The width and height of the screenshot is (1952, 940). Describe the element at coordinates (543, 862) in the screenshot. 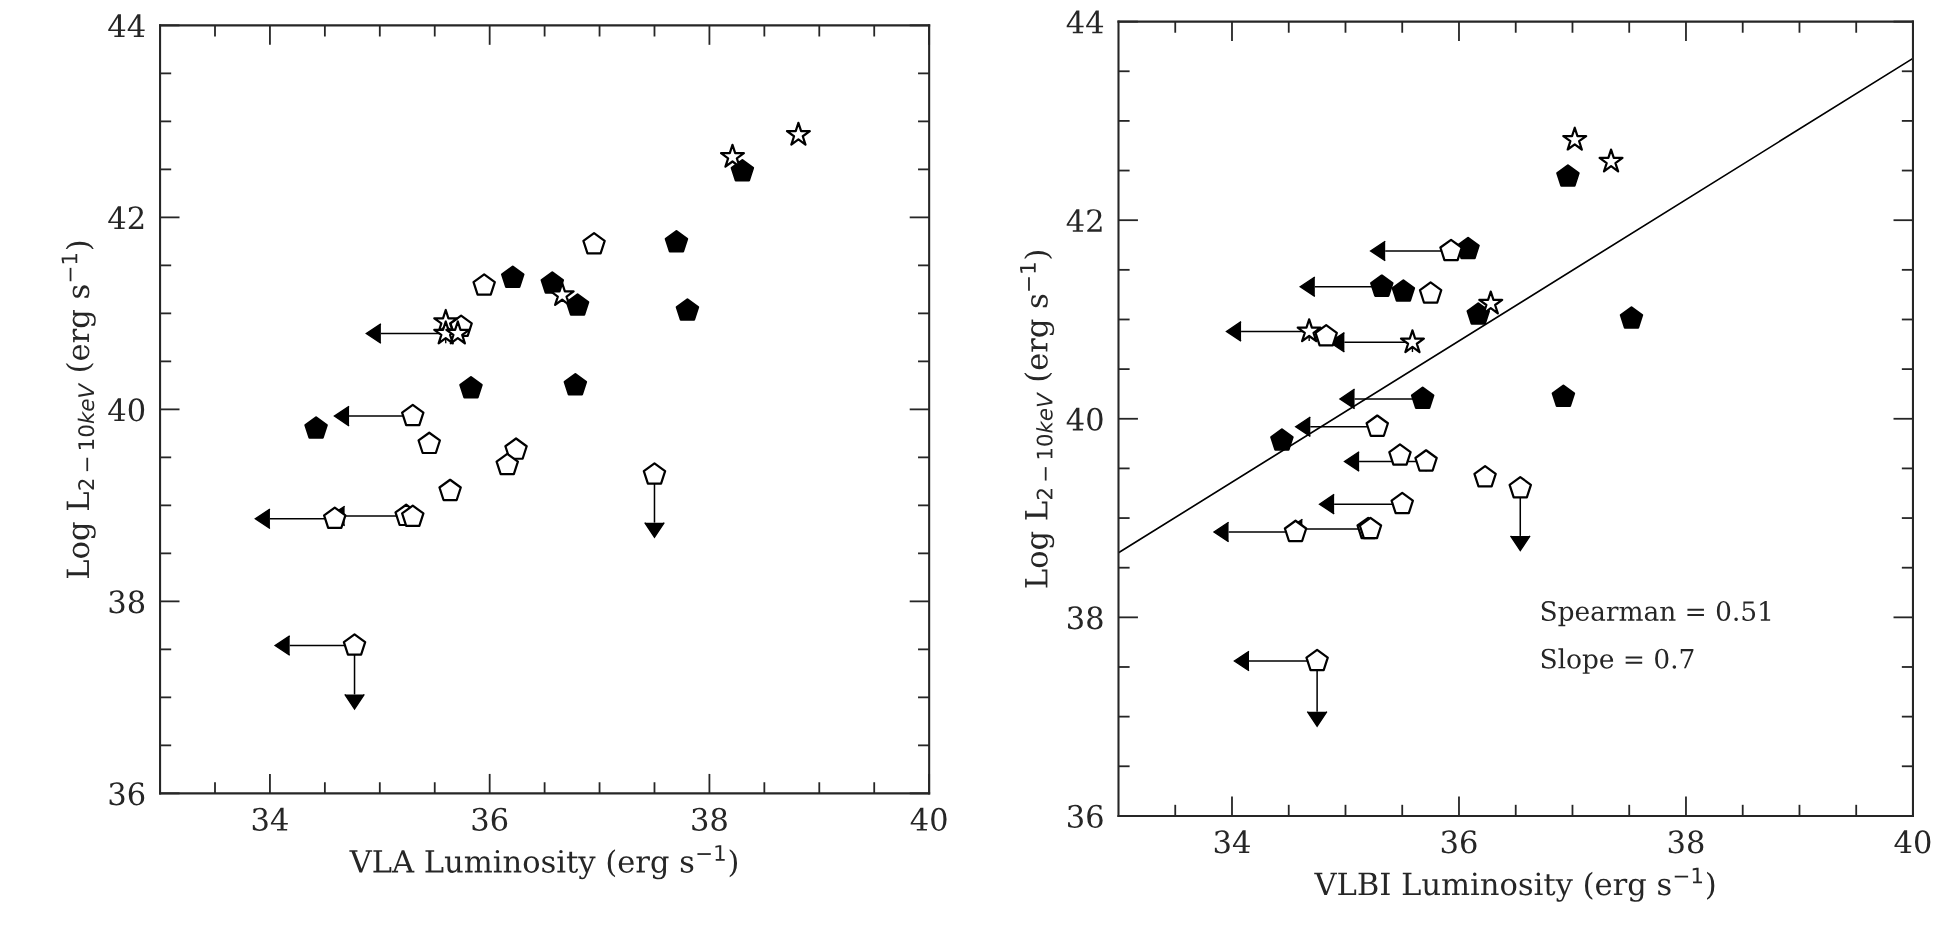

I see `x-axis-title: VLA Luminosity (erg s$^{−1}$)` at that location.